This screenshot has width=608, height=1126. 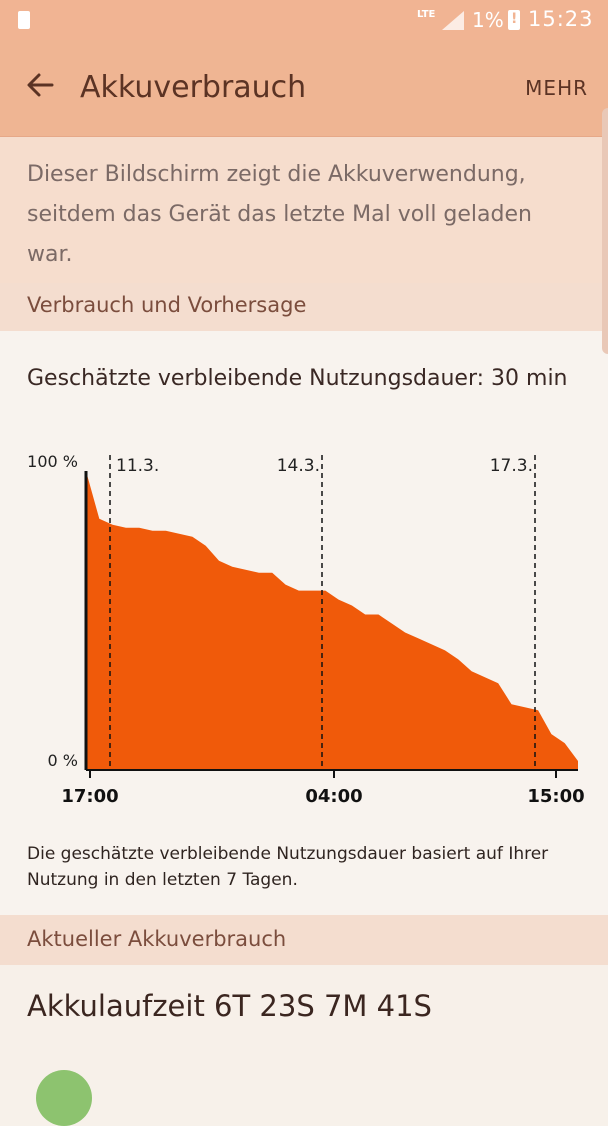 I want to click on usage-forecast-header: Verbrauch und Vorhersage, so click(x=304, y=307).